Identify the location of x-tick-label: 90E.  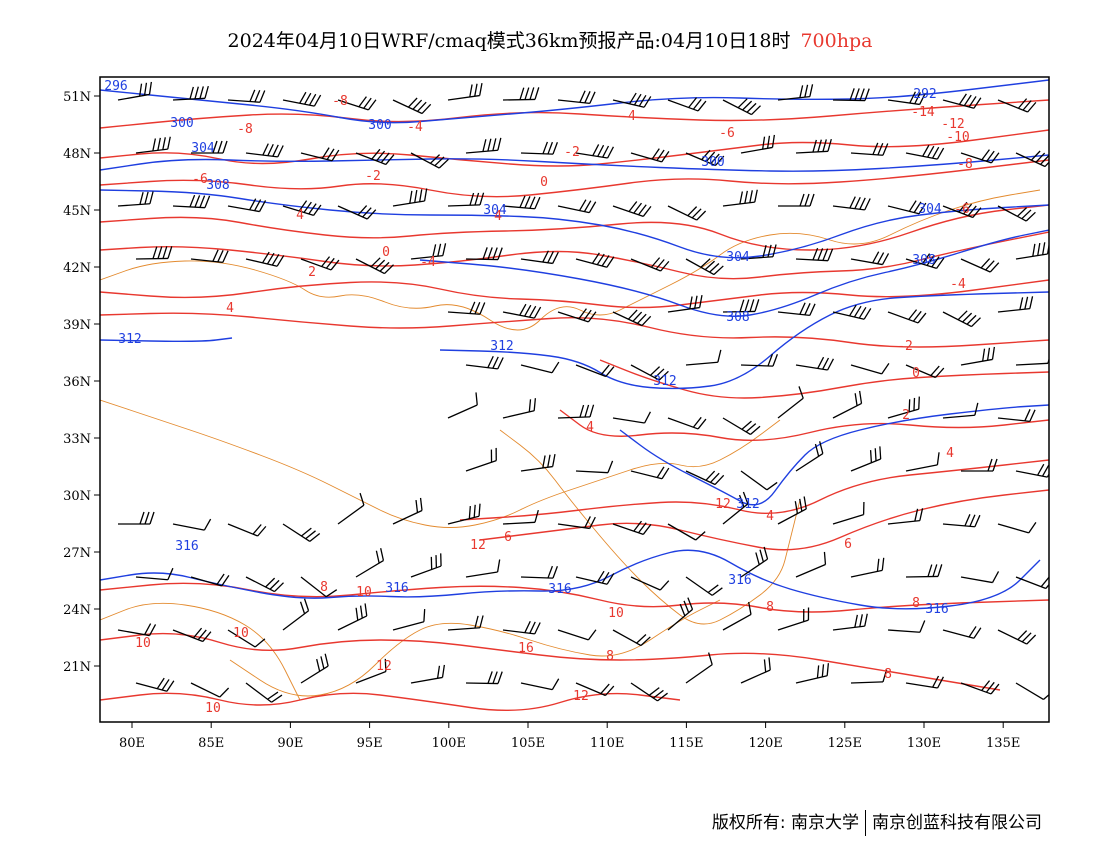
(290, 743).